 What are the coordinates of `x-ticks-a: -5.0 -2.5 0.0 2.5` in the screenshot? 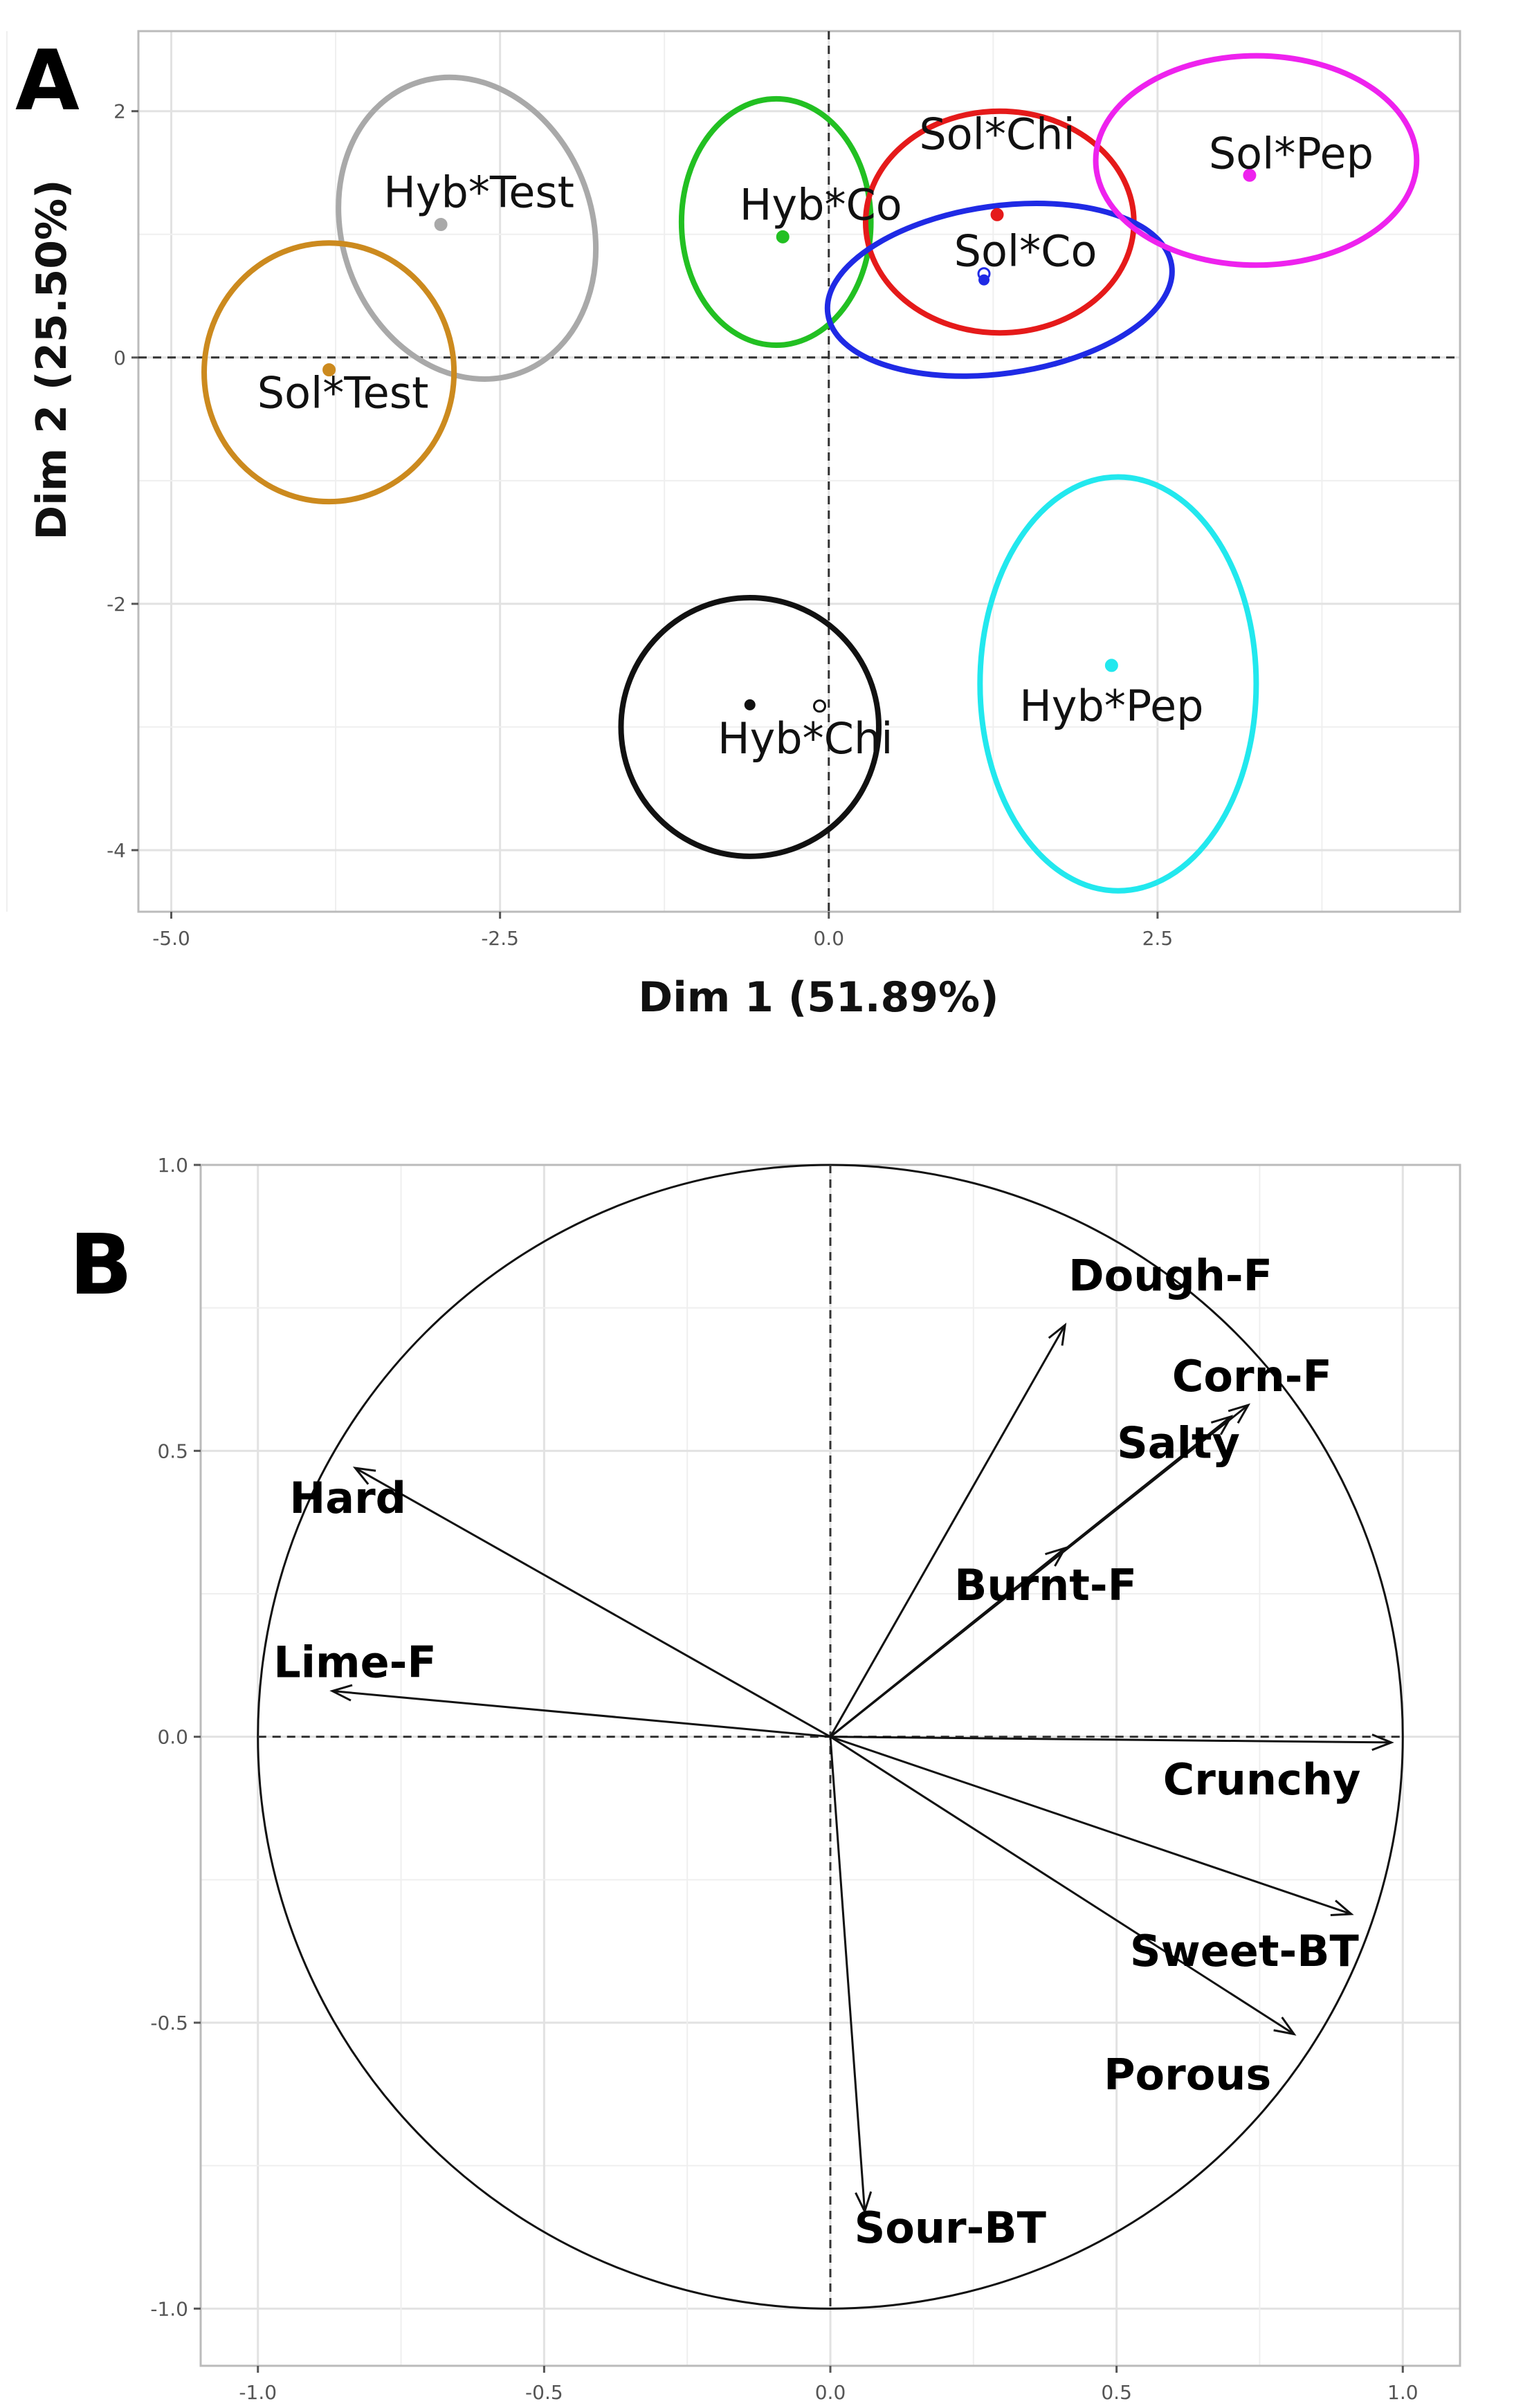 It's located at (662, 931).